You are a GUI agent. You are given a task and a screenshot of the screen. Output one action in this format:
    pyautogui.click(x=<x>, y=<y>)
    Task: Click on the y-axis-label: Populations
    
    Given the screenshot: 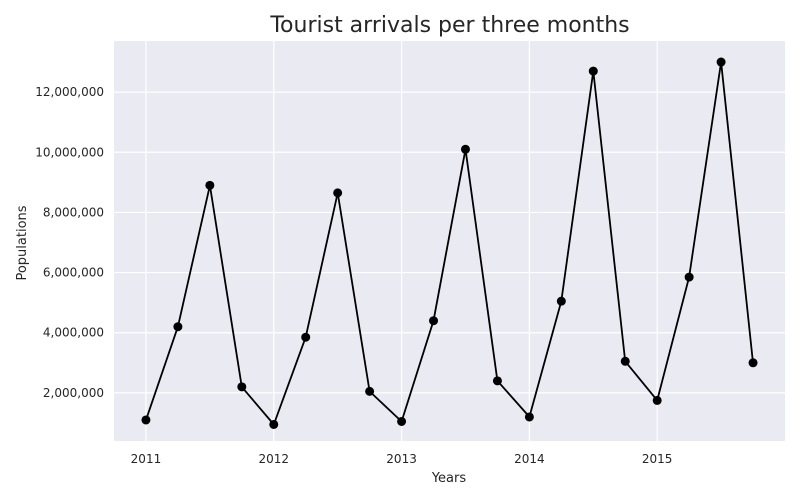 What is the action you would take?
    pyautogui.click(x=22, y=242)
    